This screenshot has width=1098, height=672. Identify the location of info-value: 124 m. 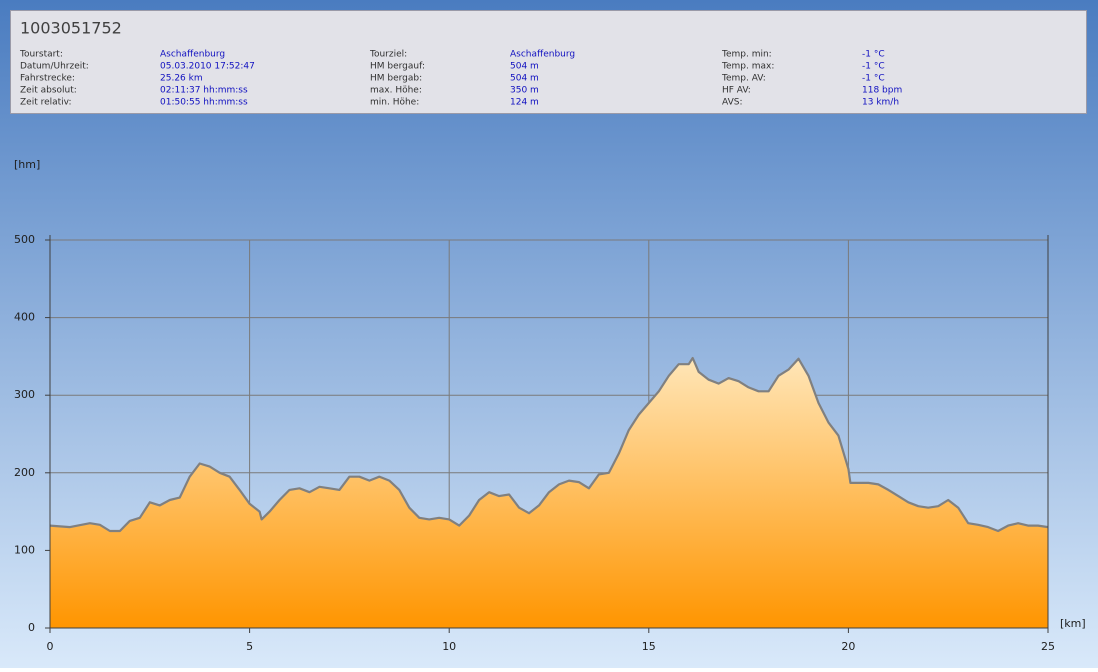
(524, 103).